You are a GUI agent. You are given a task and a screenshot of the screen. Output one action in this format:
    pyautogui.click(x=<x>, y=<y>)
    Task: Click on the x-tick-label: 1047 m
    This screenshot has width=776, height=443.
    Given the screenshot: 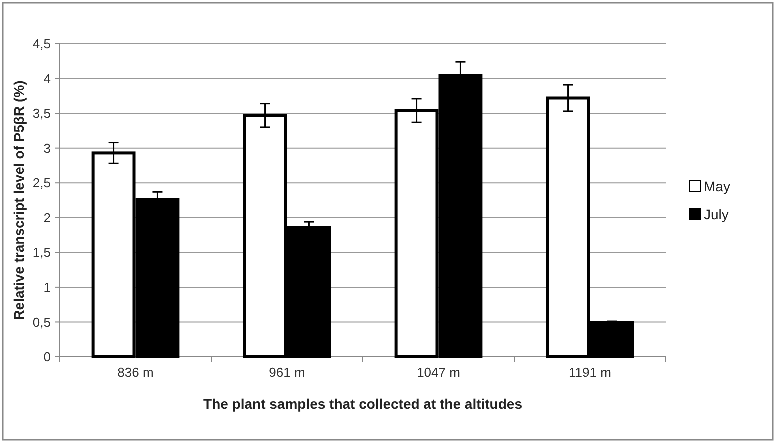 What is the action you would take?
    pyautogui.click(x=438, y=372)
    